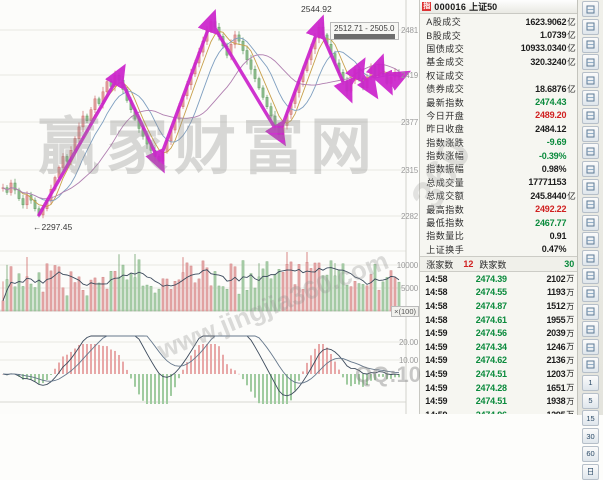 Image resolution: width=603 pixels, height=480 pixels. I want to click on tick-row: 14:59 2474.56 2039 万, so click(499, 333).